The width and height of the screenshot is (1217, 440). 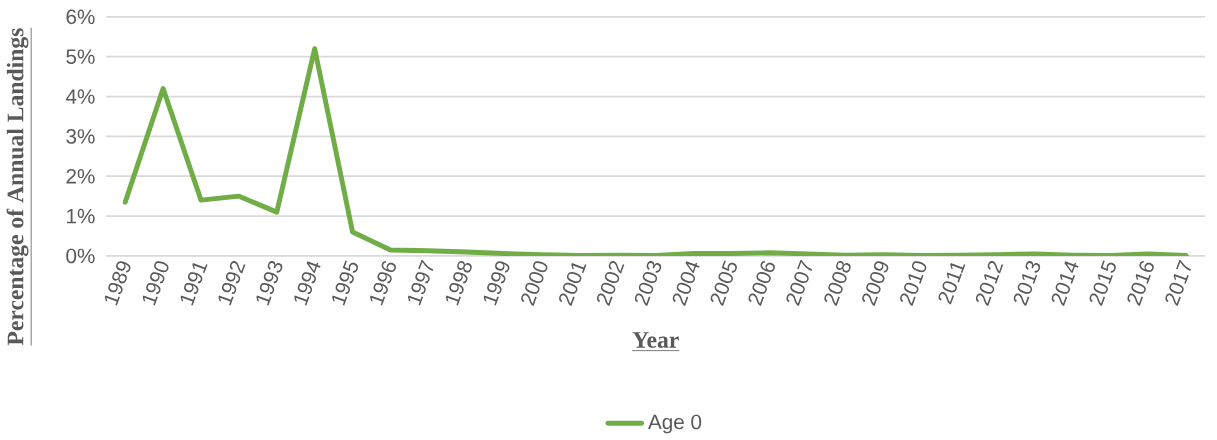 I want to click on x-tick-label: 2002, so click(x=610, y=284).